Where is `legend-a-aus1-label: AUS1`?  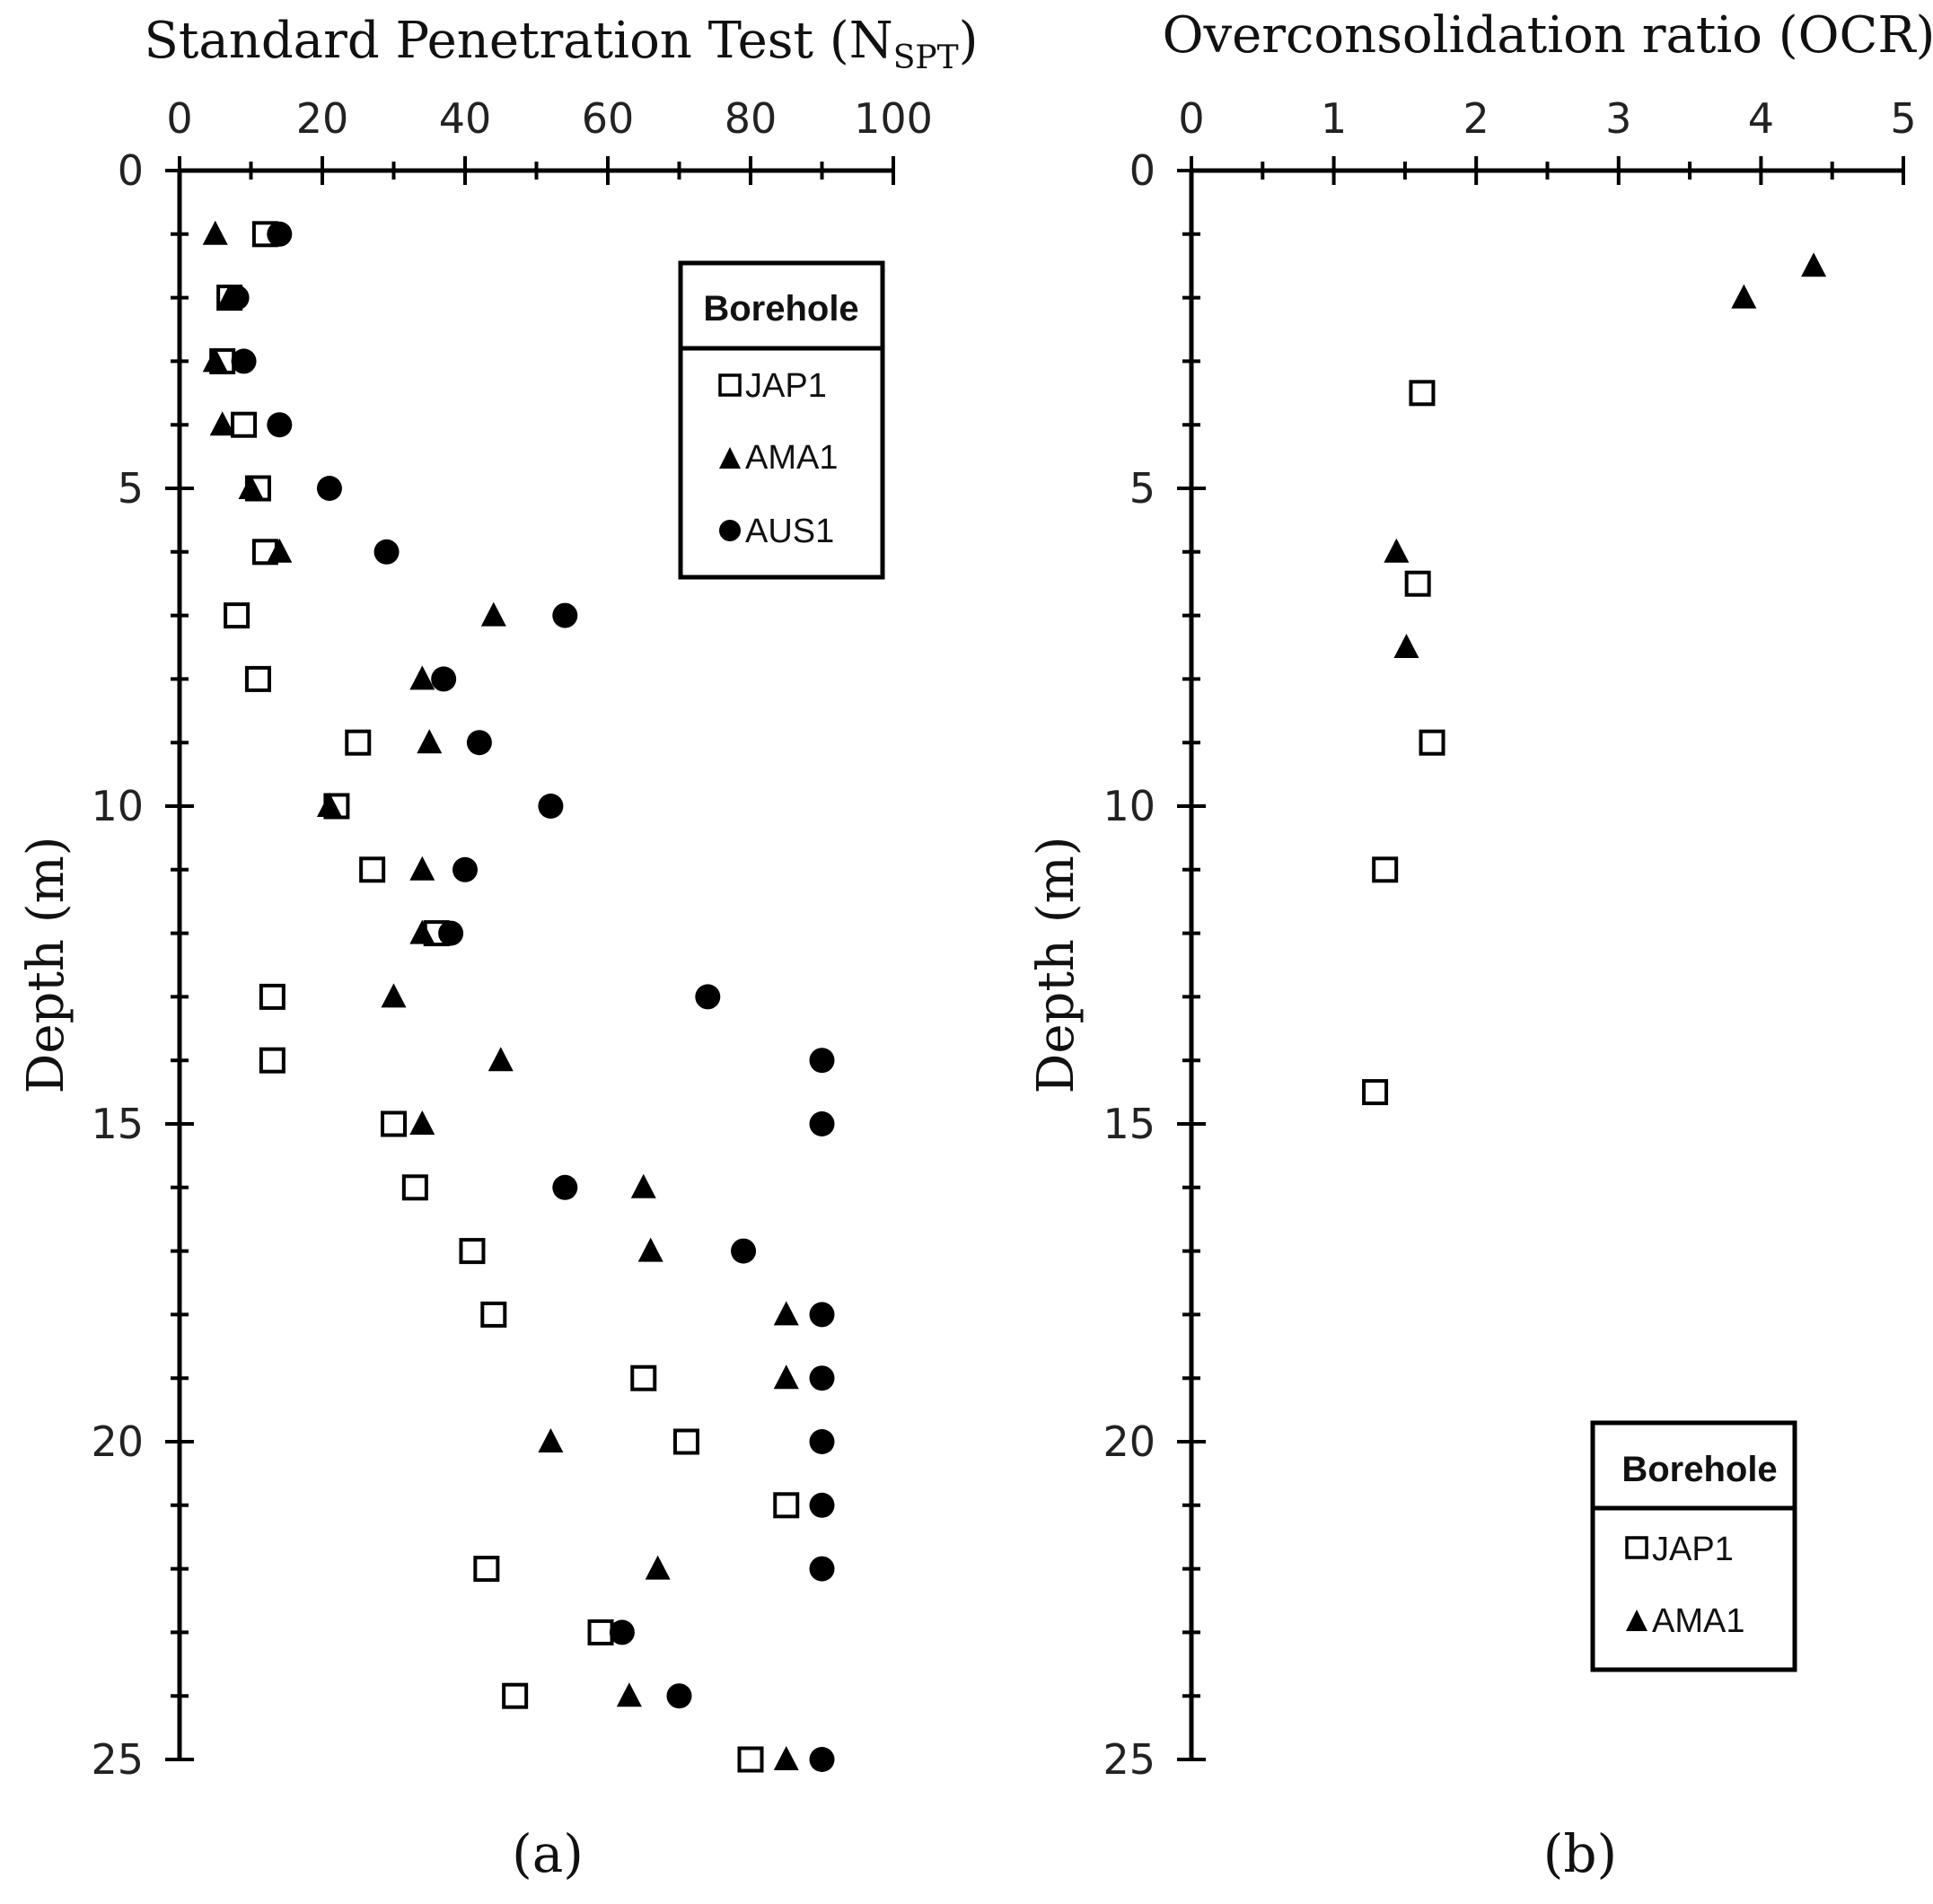
legend-a-aus1-label: AUS1 is located at coordinates (789, 531).